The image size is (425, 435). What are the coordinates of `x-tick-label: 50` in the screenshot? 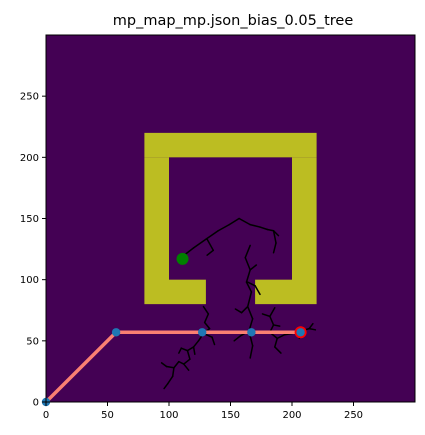 It's located at (107, 415).